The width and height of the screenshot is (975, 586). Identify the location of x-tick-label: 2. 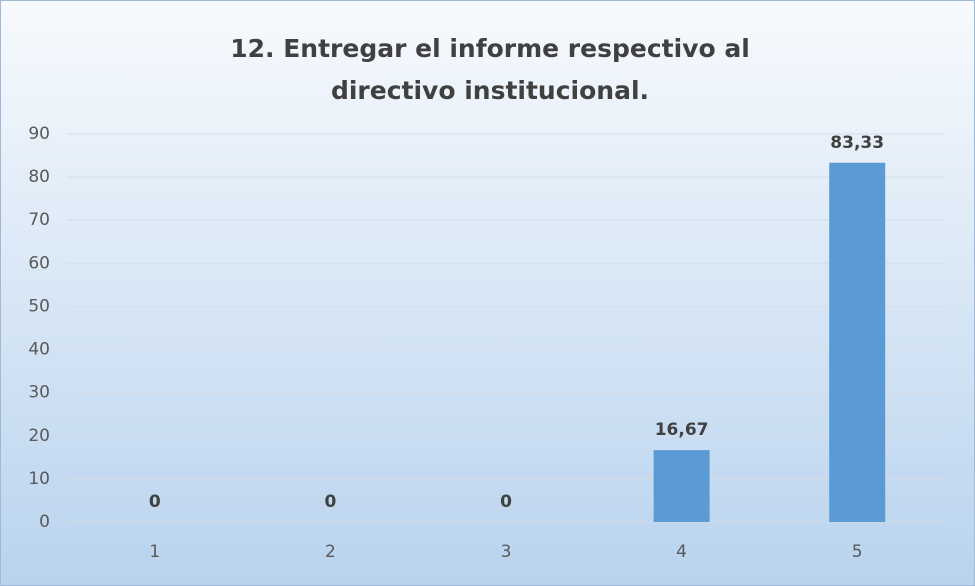
(330, 552).